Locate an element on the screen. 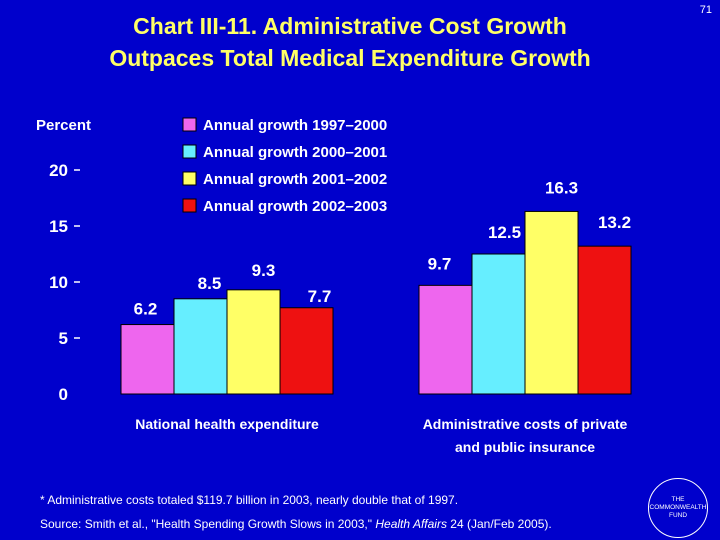  legend-label: Annual growth 2002–2003 is located at coordinates (295, 206).